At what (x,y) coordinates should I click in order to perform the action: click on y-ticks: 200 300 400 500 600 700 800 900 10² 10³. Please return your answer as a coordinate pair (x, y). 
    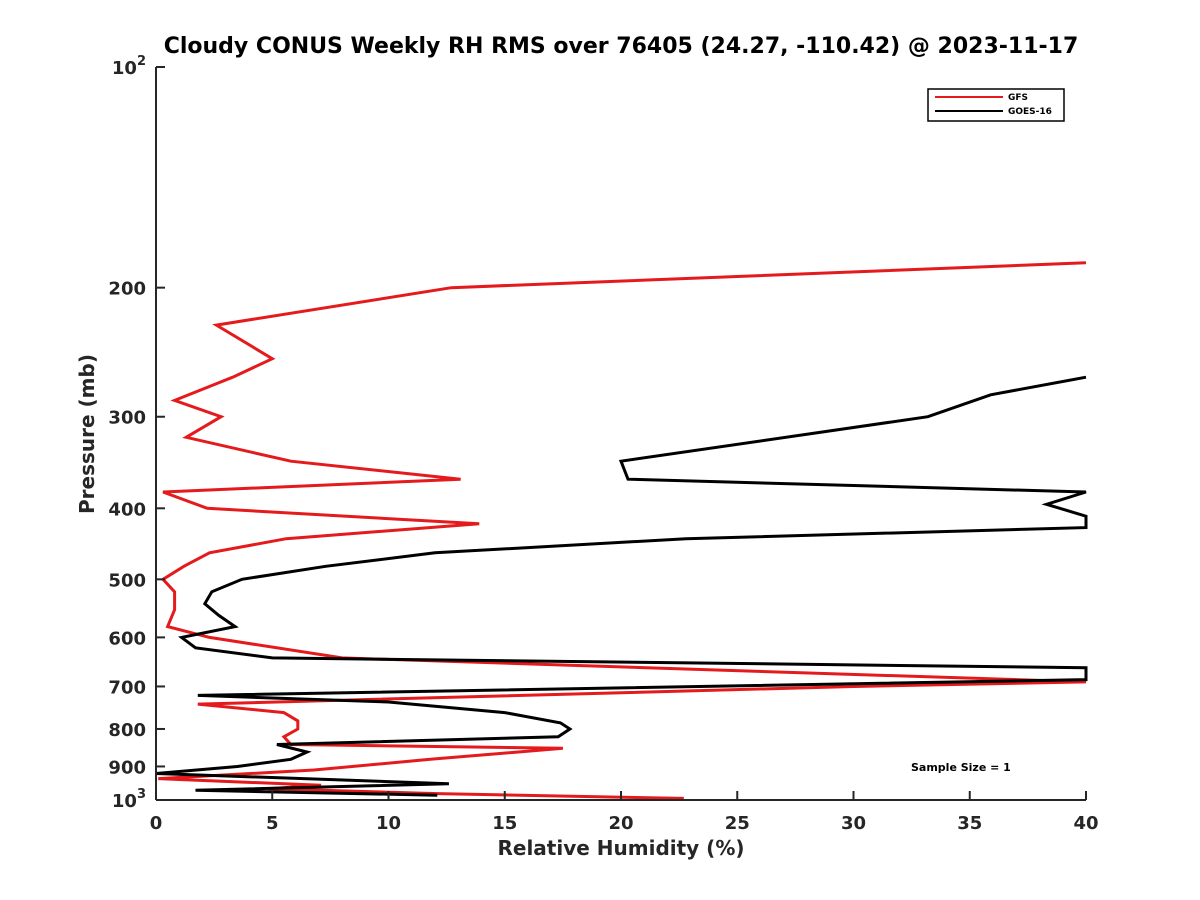
    Looking at the image, I should click on (136, 433).